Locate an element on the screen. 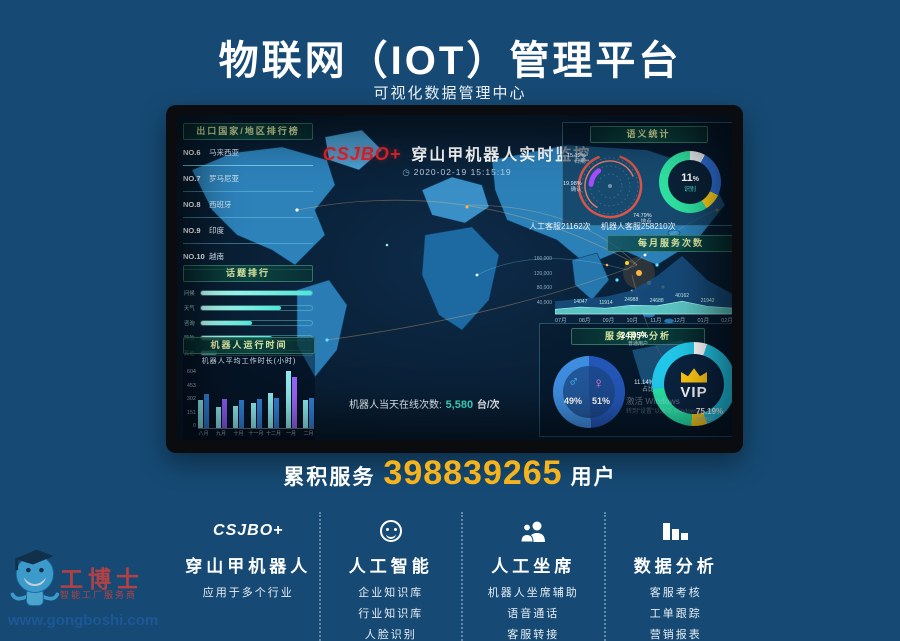 The image size is (900, 641). feature-item: 语音通话 is located at coordinates (533, 614).